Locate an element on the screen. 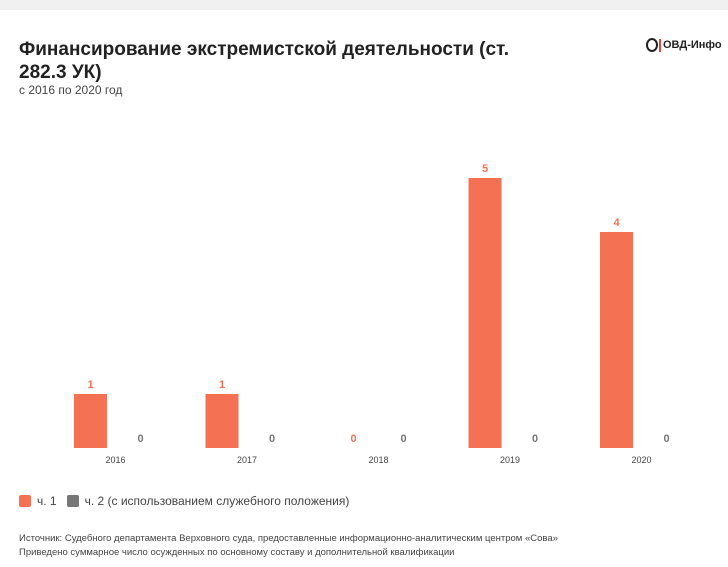 The image size is (728, 567). logo-text: ОВД-Инфо is located at coordinates (692, 45).